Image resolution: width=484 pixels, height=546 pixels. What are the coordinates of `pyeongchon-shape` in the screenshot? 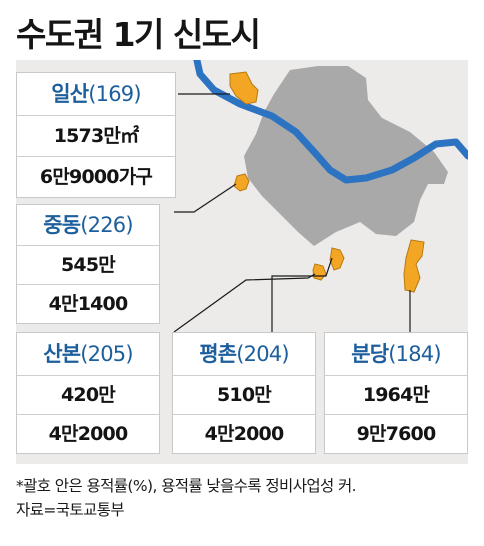 It's located at (337, 259).